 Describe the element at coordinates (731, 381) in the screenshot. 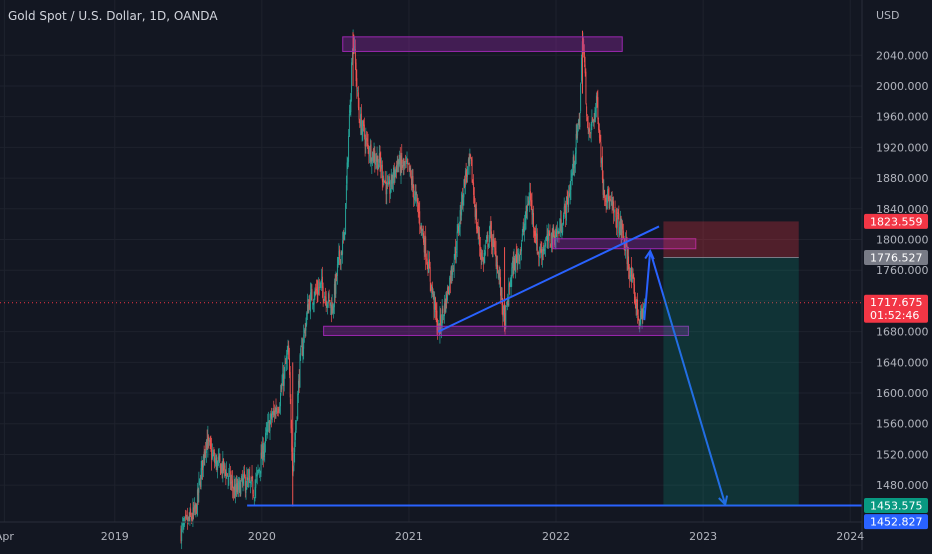

I see `take-profit-zone` at that location.